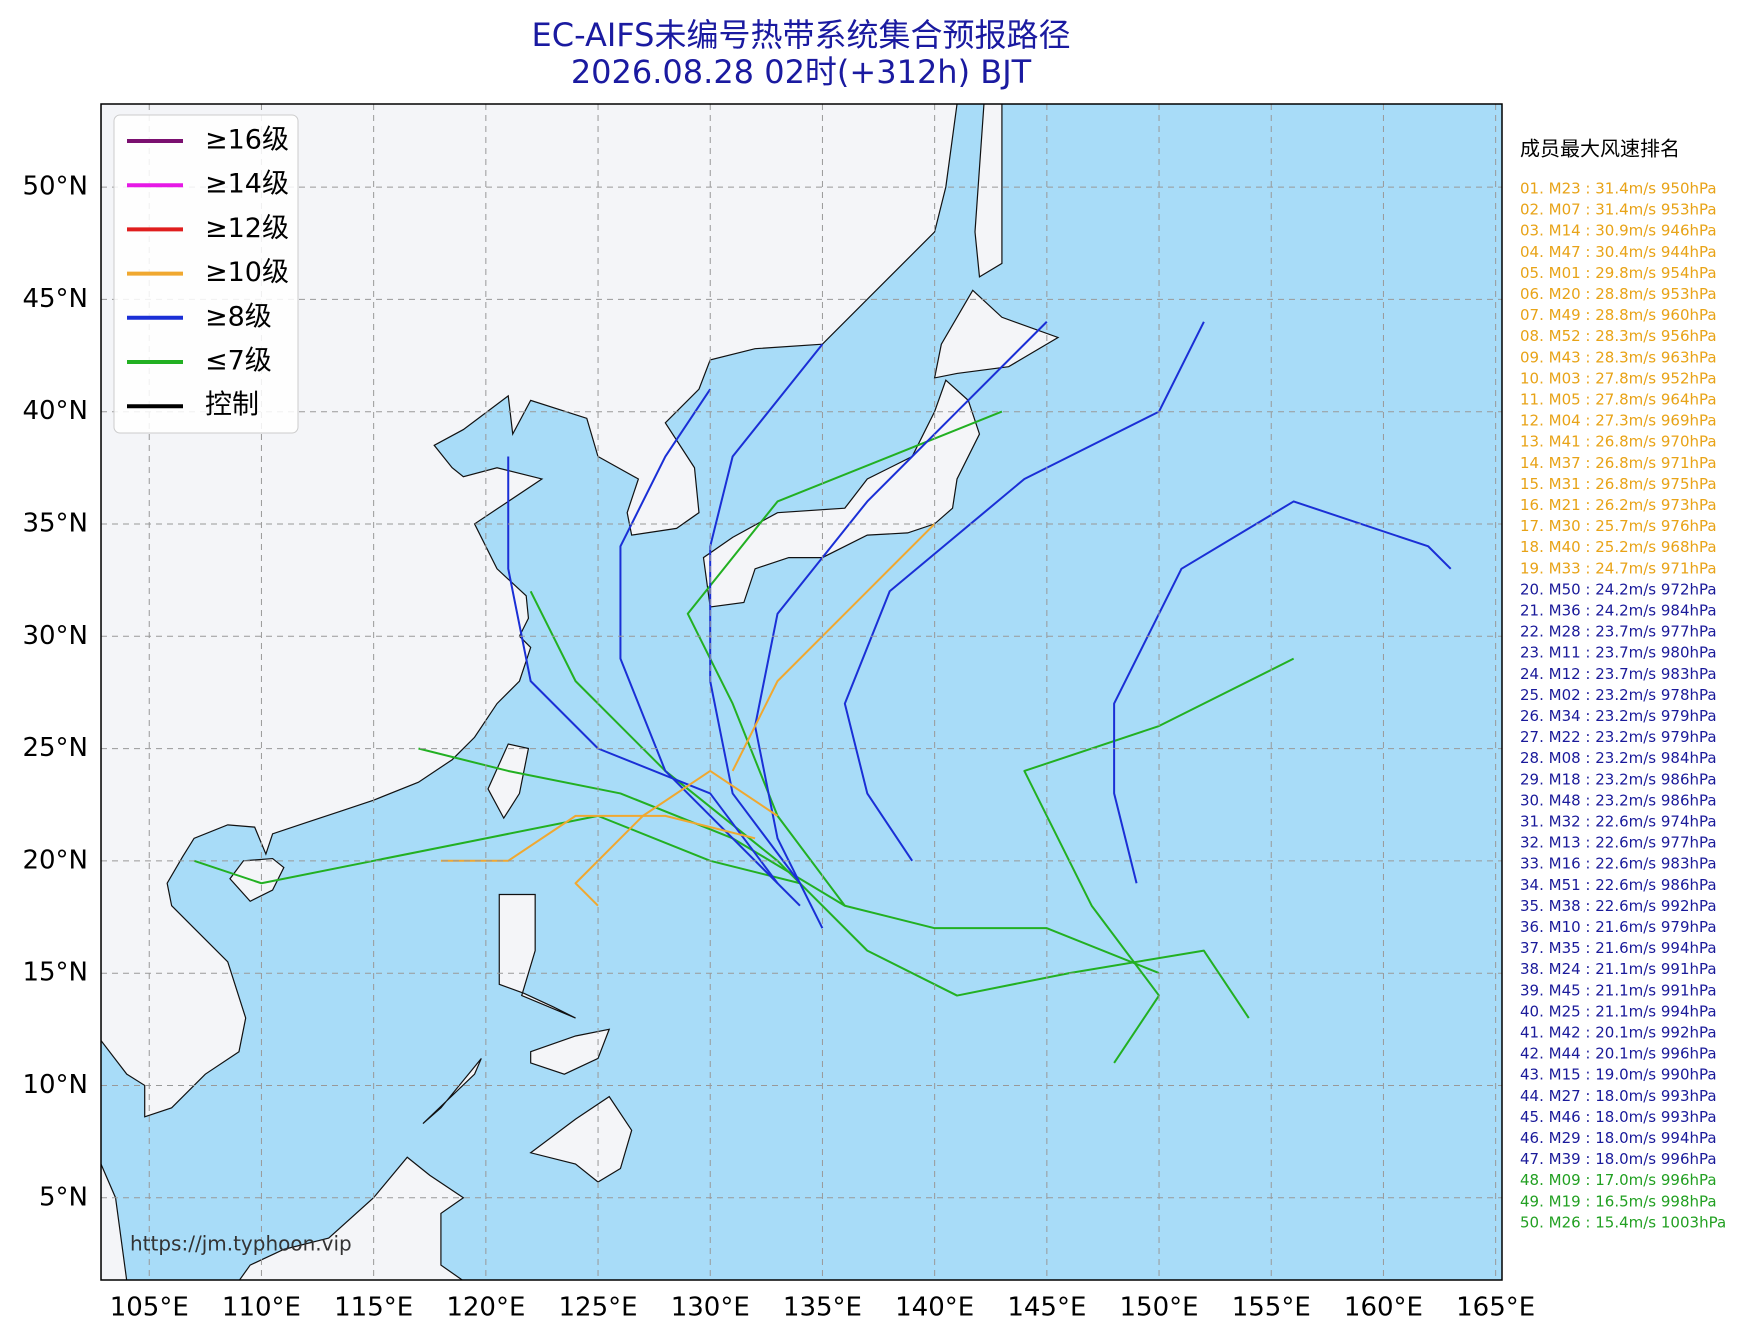 The width and height of the screenshot is (1749, 1339). I want to click on visayas, so click(570, 1051).